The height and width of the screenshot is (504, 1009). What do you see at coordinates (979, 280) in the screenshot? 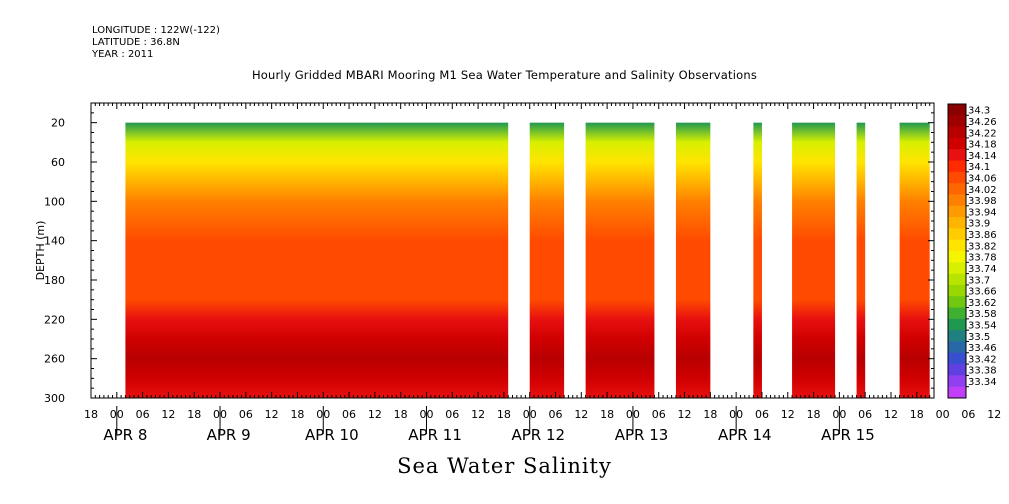
I see `colorbar-label: 33.7` at bounding box center [979, 280].